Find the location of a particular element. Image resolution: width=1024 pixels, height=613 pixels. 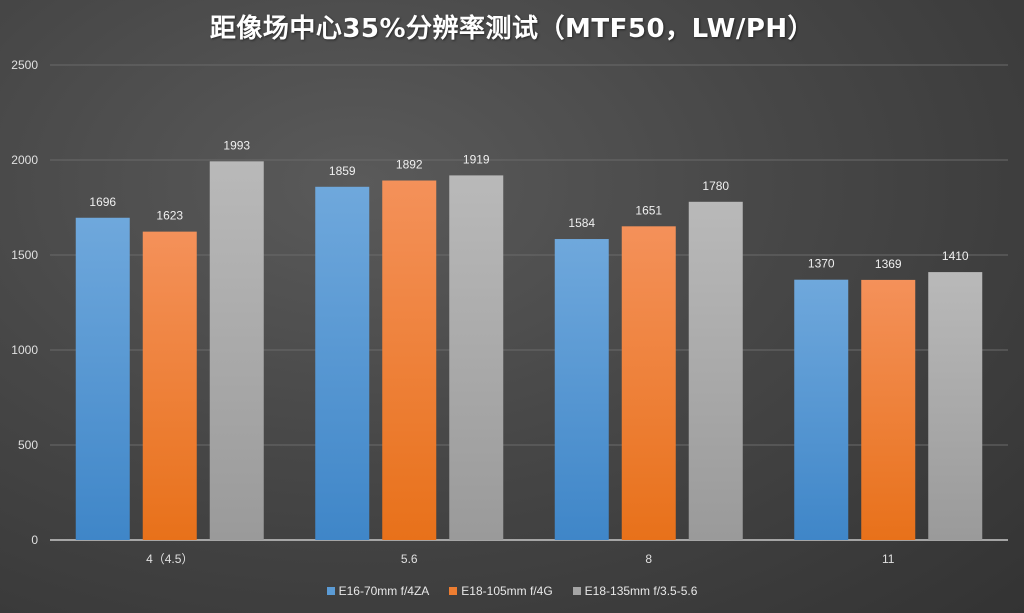

x-axis-ticks: 4（4.5） 5.6 8 11 is located at coordinates (520, 559).